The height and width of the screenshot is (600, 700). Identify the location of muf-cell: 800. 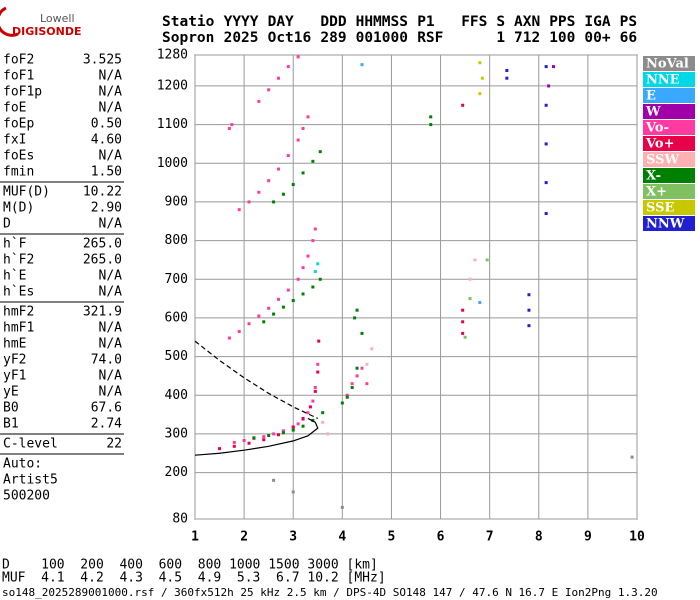
(209, 565).